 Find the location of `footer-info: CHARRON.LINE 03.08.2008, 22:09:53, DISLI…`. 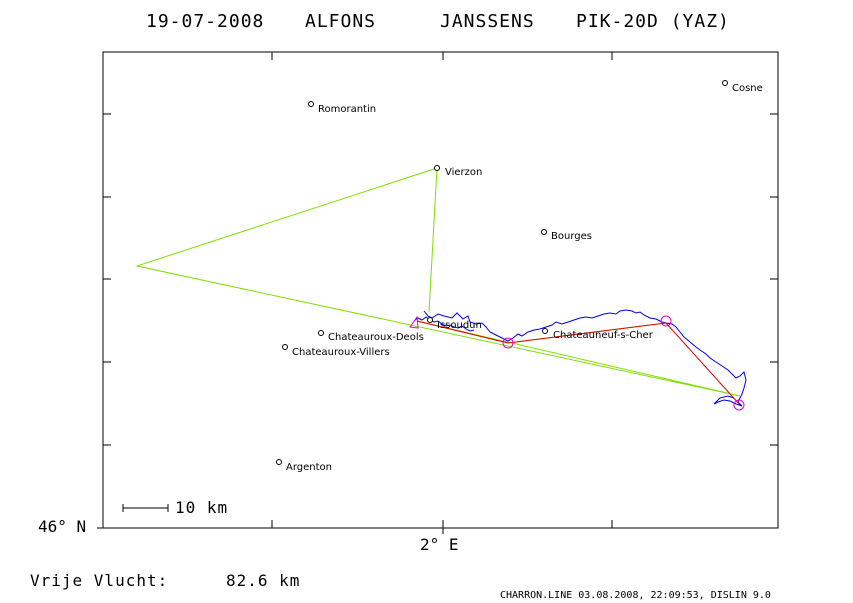

footer-info: CHARRON.LINE 03.08.2008, 22:09:53, DISLI… is located at coordinates (635, 595).